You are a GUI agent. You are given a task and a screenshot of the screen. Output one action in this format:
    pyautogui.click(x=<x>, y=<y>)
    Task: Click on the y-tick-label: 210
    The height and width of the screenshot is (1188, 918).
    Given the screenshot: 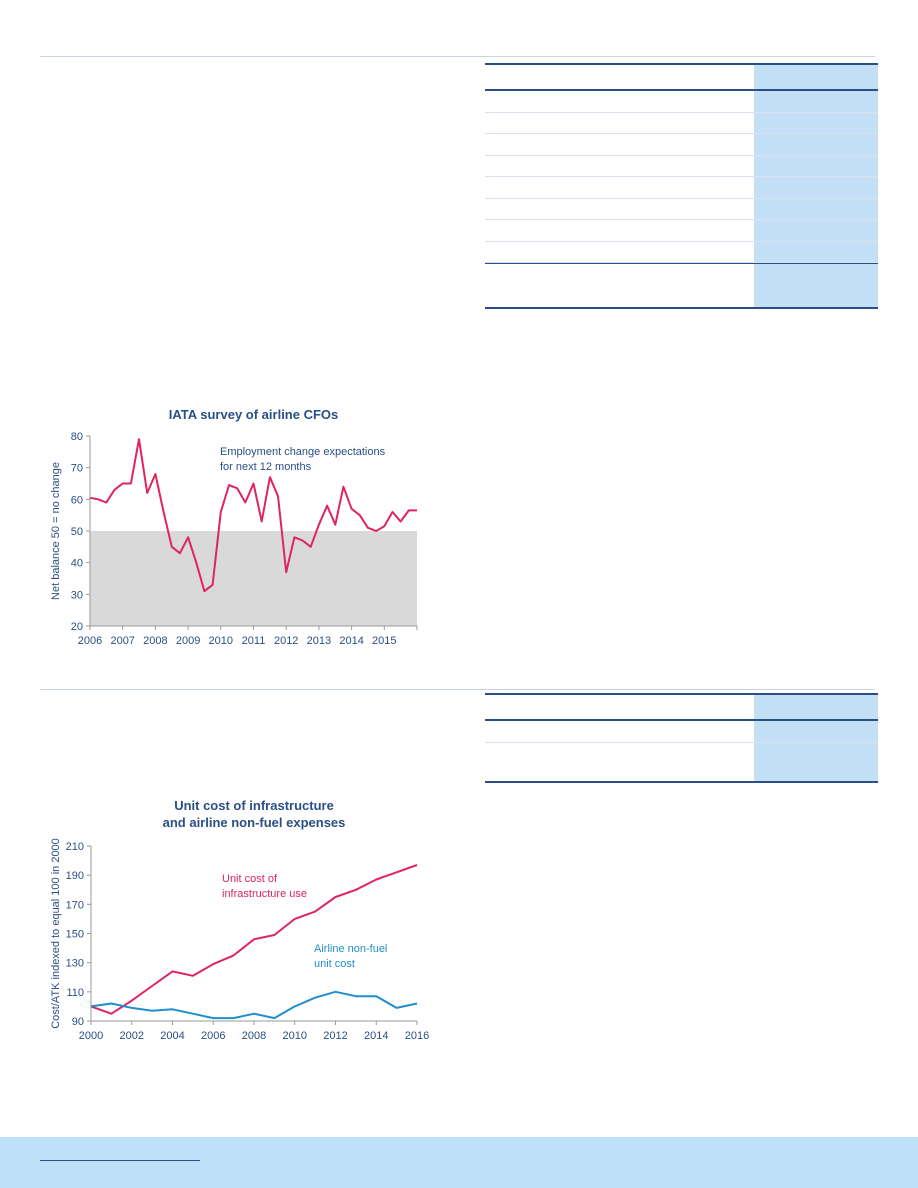 What is the action you would take?
    pyautogui.click(x=75, y=847)
    